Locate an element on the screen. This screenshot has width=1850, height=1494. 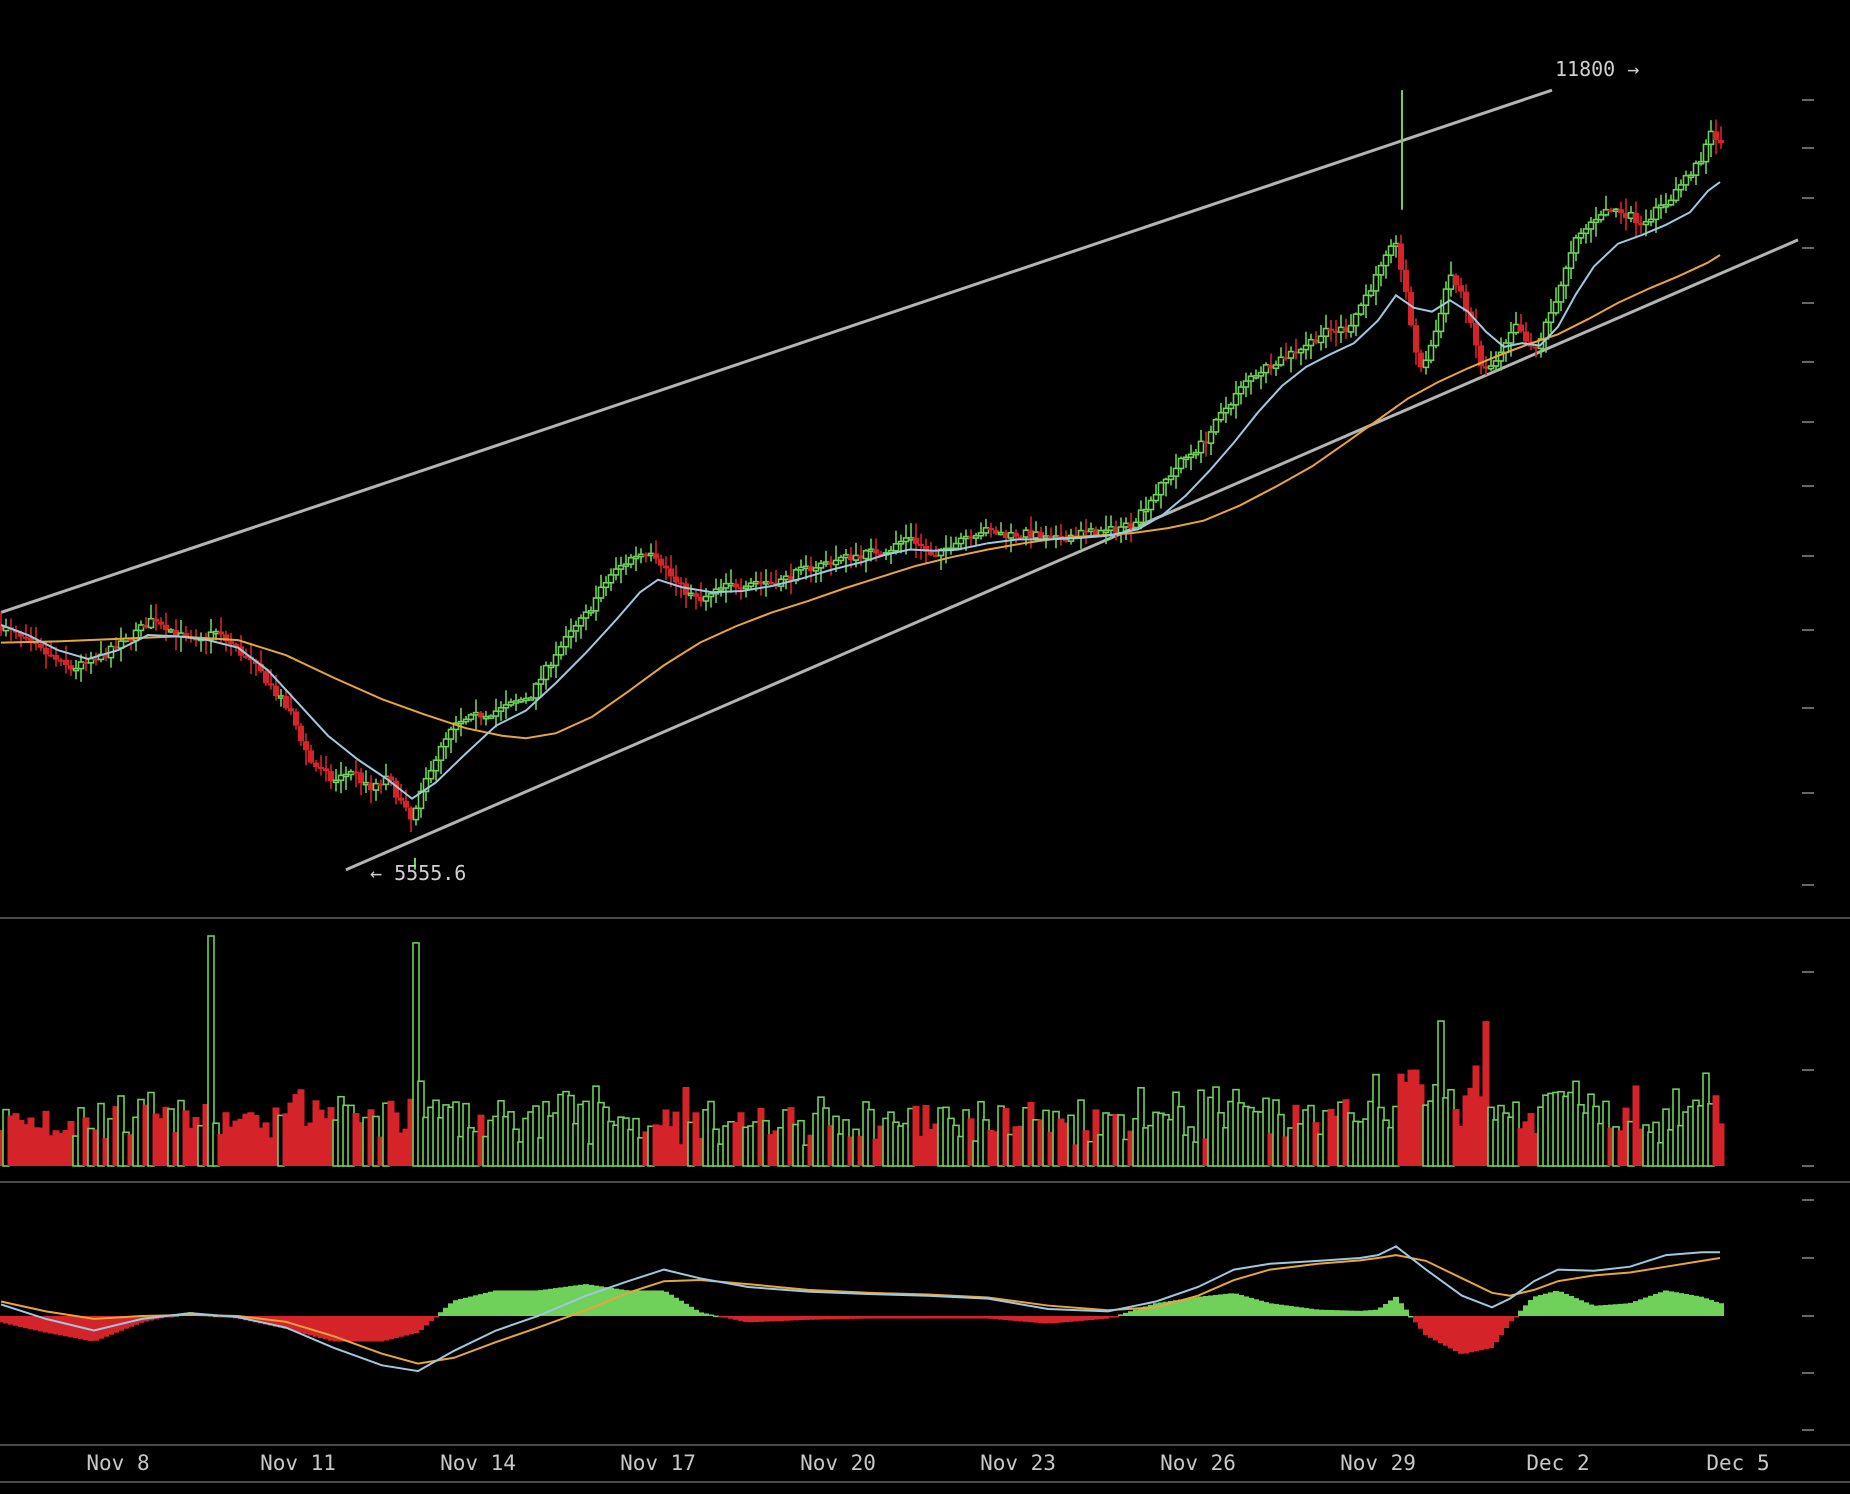
x-tick-label: Nov 23 is located at coordinates (1018, 1463).